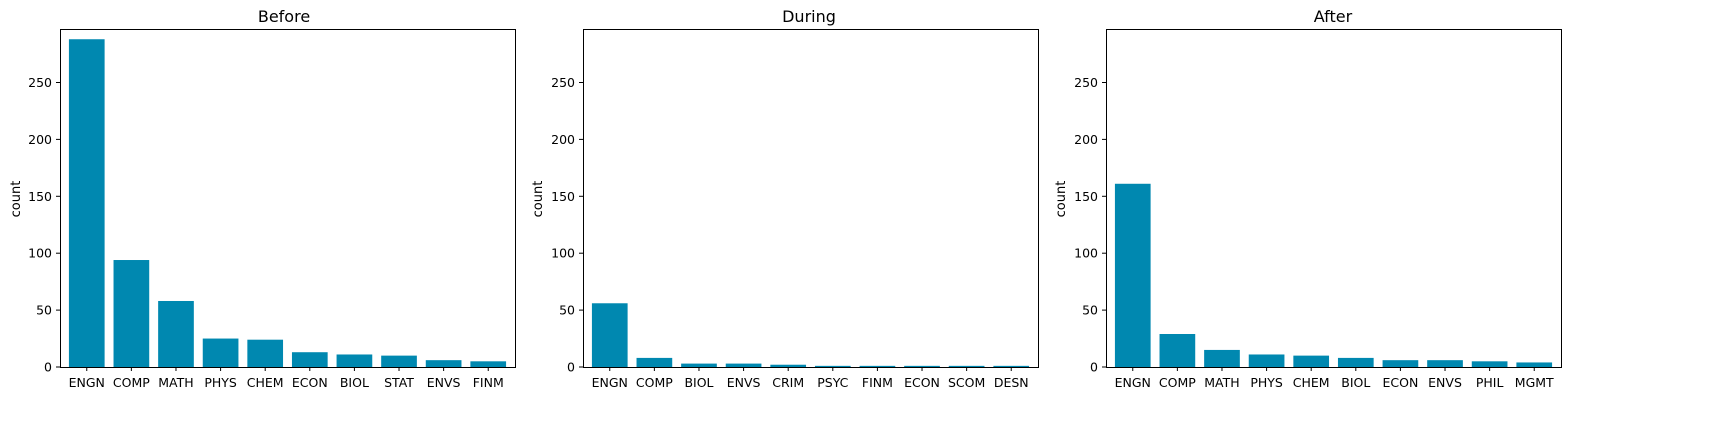 Image resolution: width=1713 pixels, height=435 pixels. What do you see at coordinates (1011, 366) in the screenshot?
I see `bar-desn` at bounding box center [1011, 366].